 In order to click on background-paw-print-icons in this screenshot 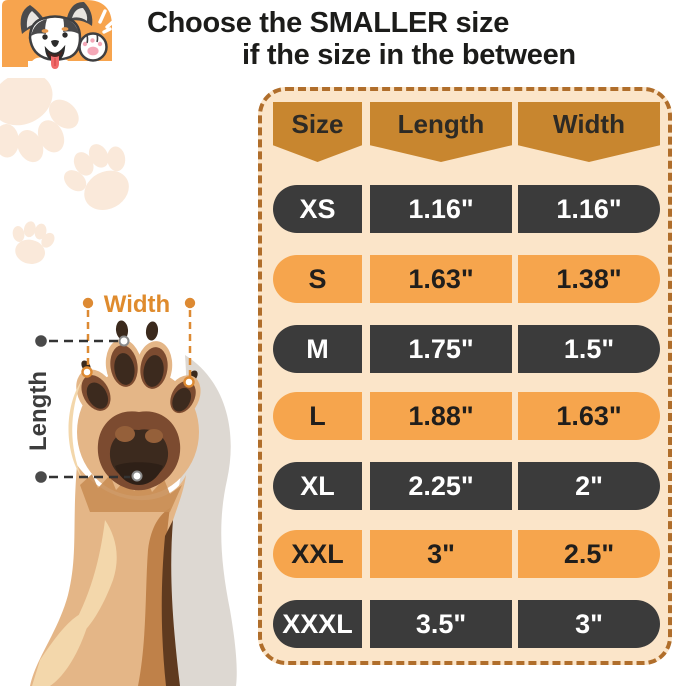, I will do `click(74, 173)`.